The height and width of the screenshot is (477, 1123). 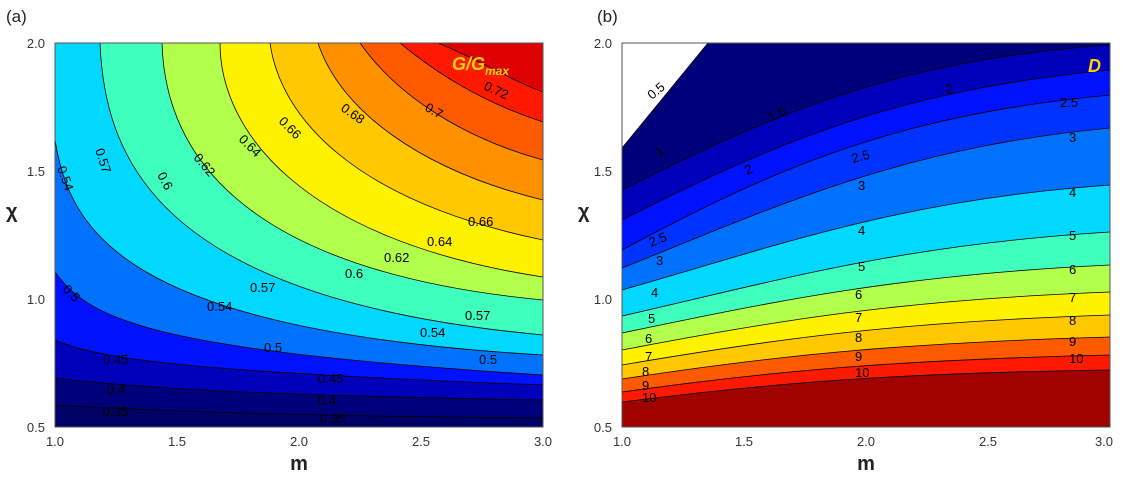 What do you see at coordinates (25, 235) in the screenshot?
I see `panel-a-y-axis: 0.5 1.0 1.5 2.0 χ` at bounding box center [25, 235].